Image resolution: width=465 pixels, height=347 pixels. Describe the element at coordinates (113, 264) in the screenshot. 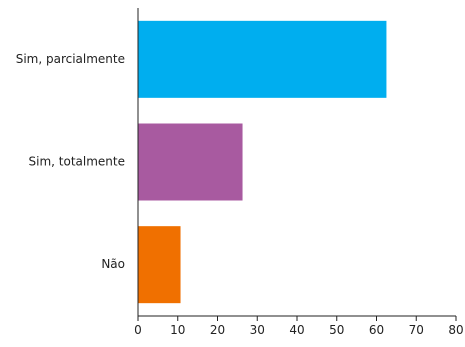

I see `category-label-nao: Não` at that location.